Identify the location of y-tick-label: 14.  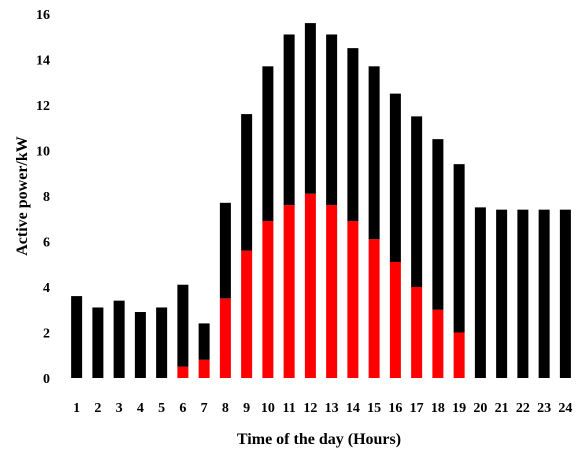
(43, 61).